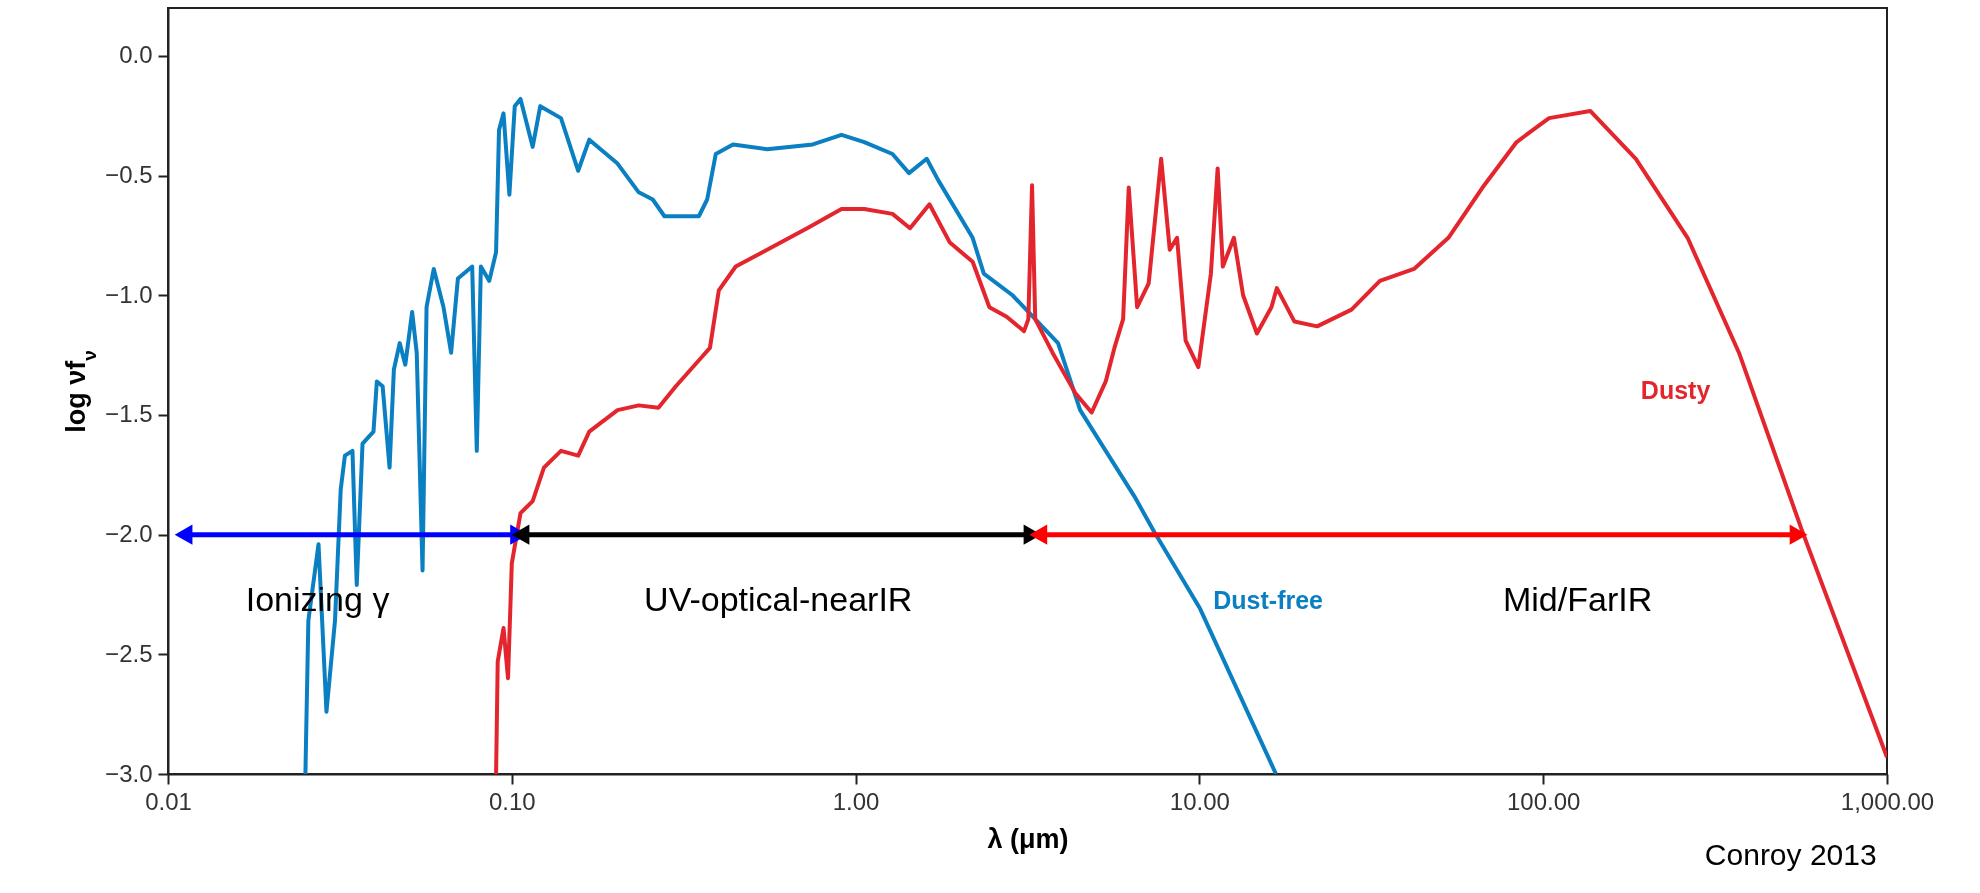 This screenshot has height=893, width=1980. I want to click on x-tick-label: 10.00, so click(1199, 801).